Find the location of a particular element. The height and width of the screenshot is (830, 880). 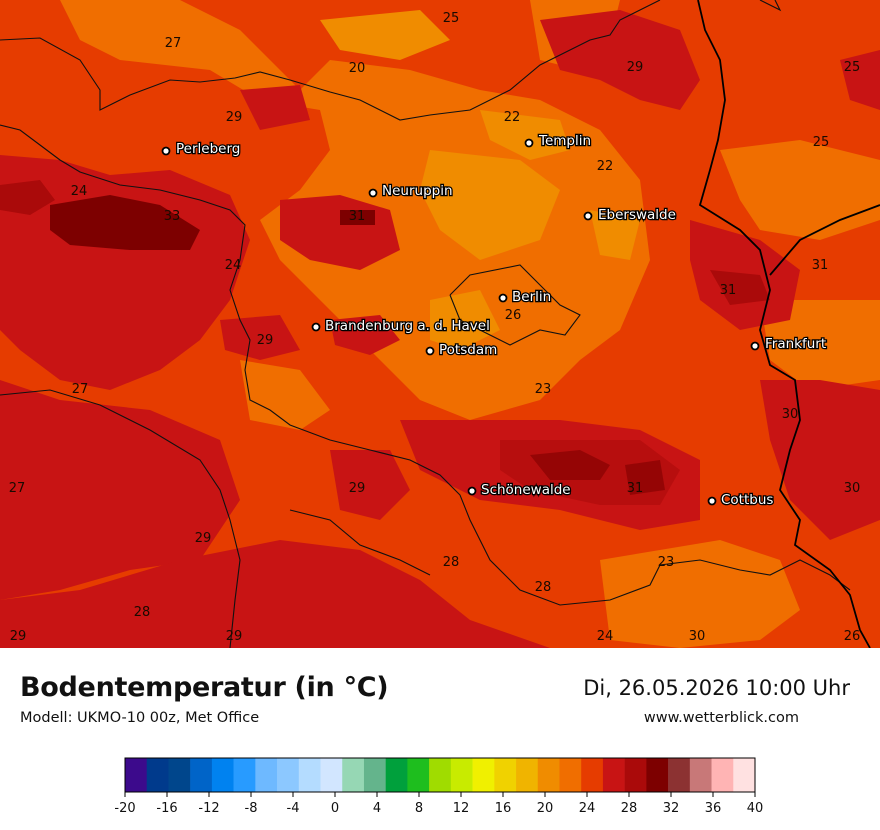

legend-tick-label: 32 is located at coordinates (671, 808).